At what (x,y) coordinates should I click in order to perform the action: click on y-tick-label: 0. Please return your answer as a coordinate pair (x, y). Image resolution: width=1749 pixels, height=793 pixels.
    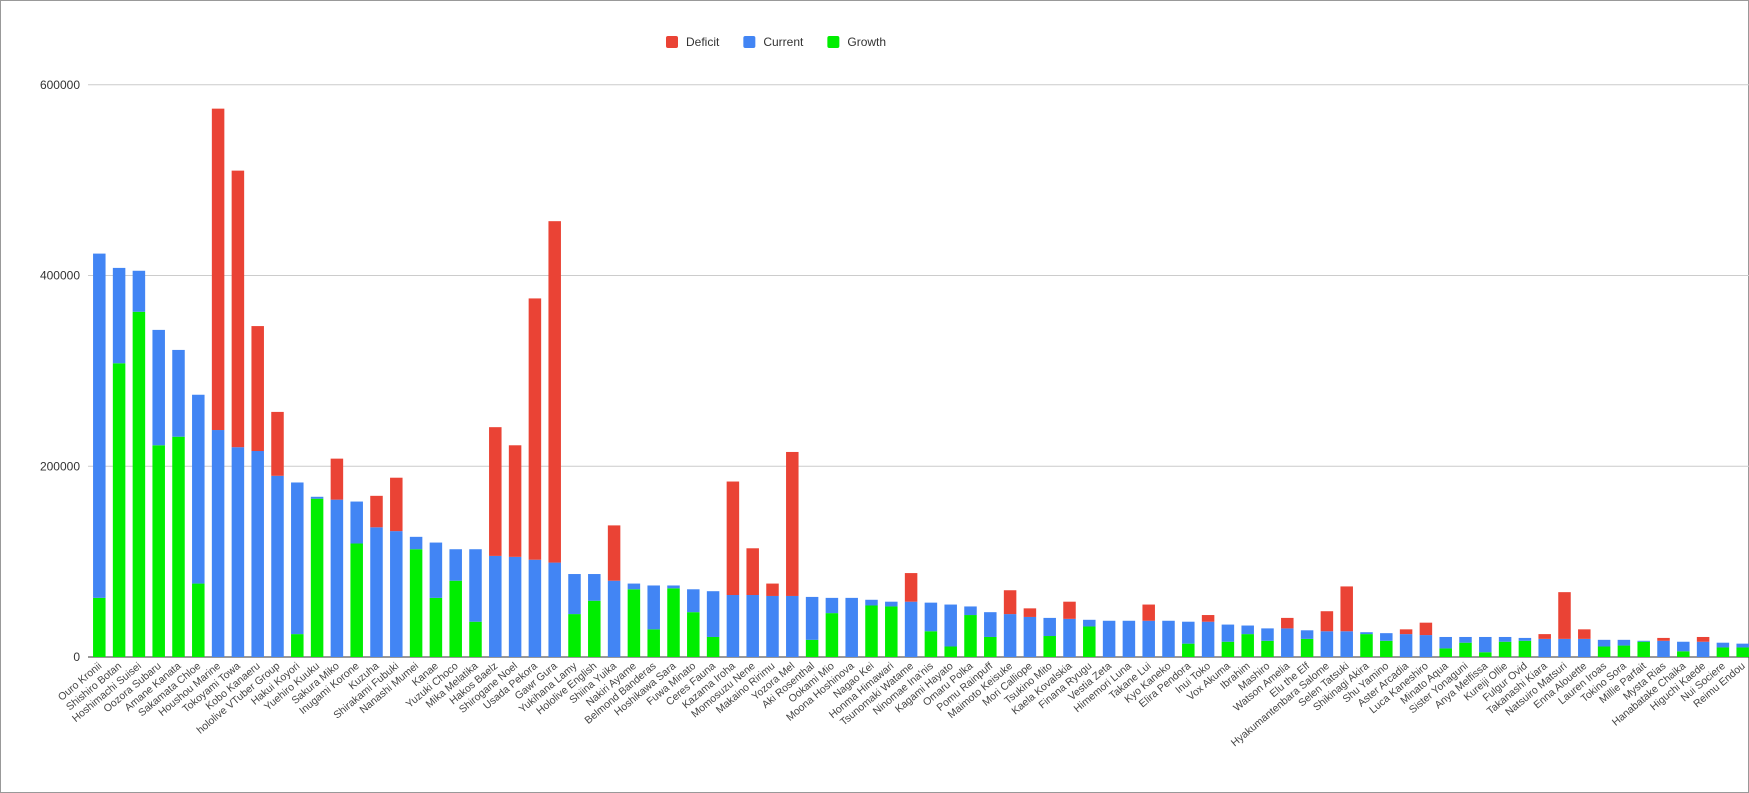
    Looking at the image, I should click on (76, 657).